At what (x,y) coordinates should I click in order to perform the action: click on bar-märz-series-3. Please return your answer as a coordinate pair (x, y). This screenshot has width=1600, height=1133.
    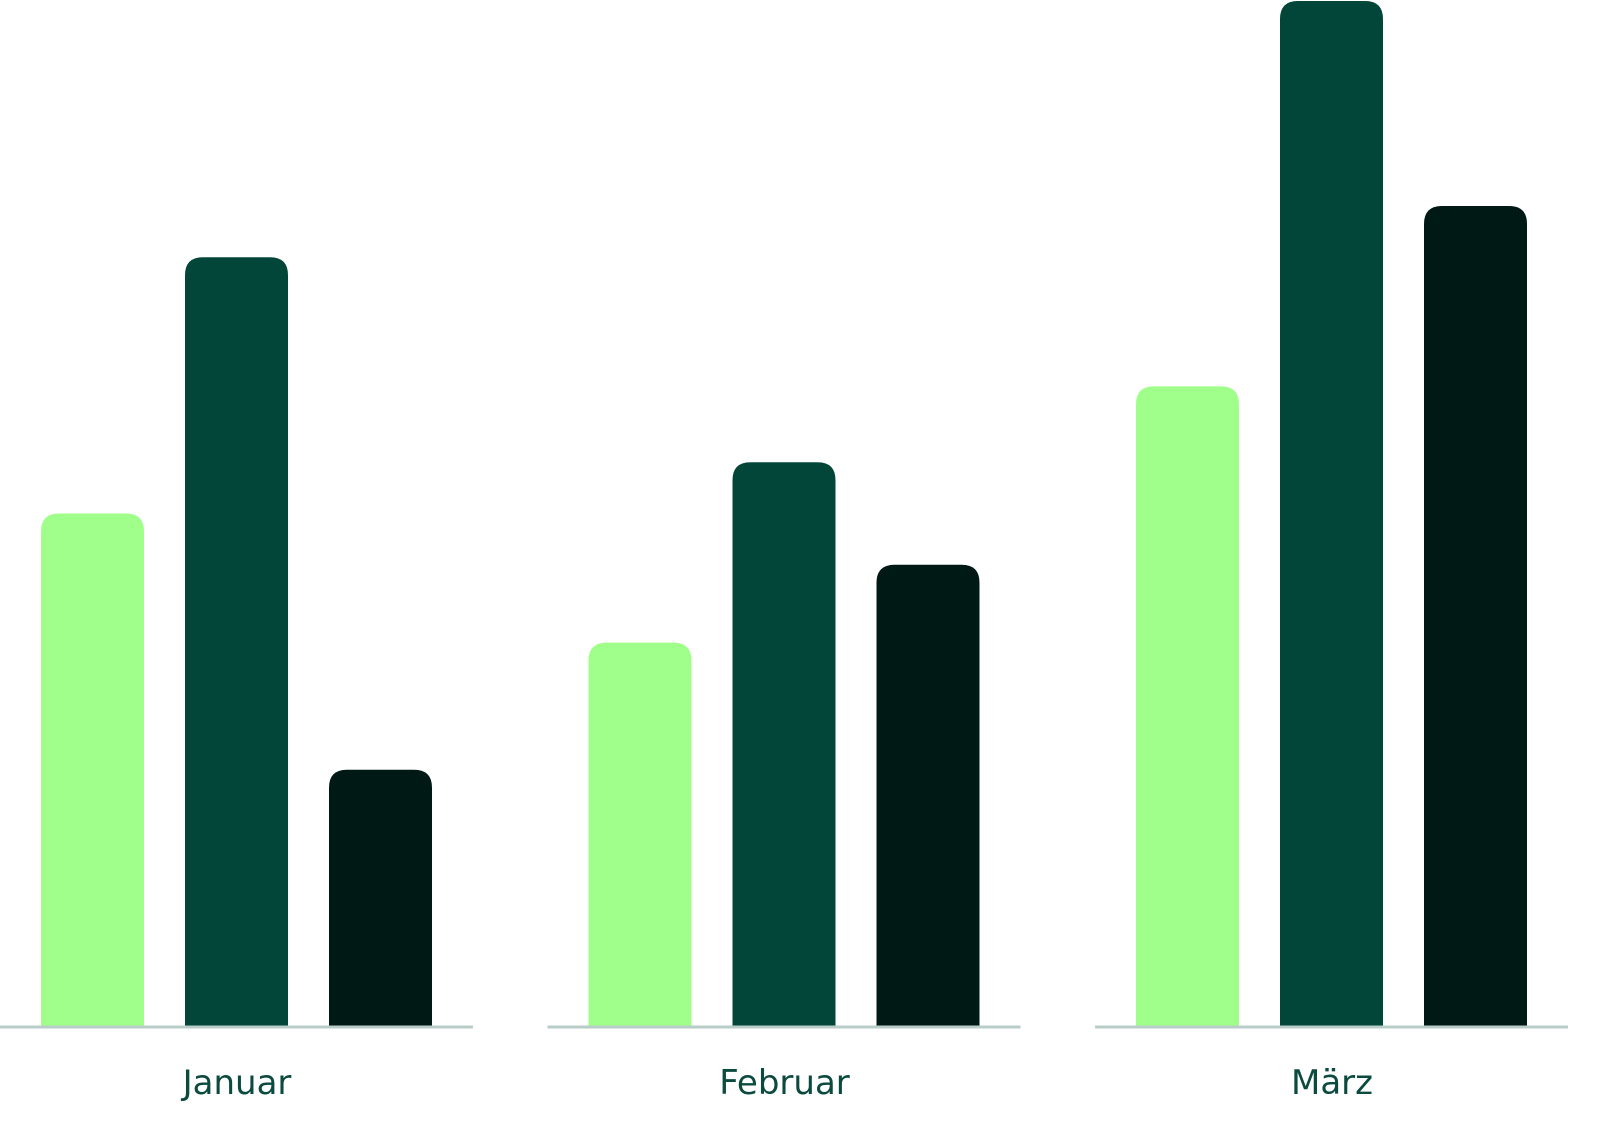
    Looking at the image, I should click on (1475, 616).